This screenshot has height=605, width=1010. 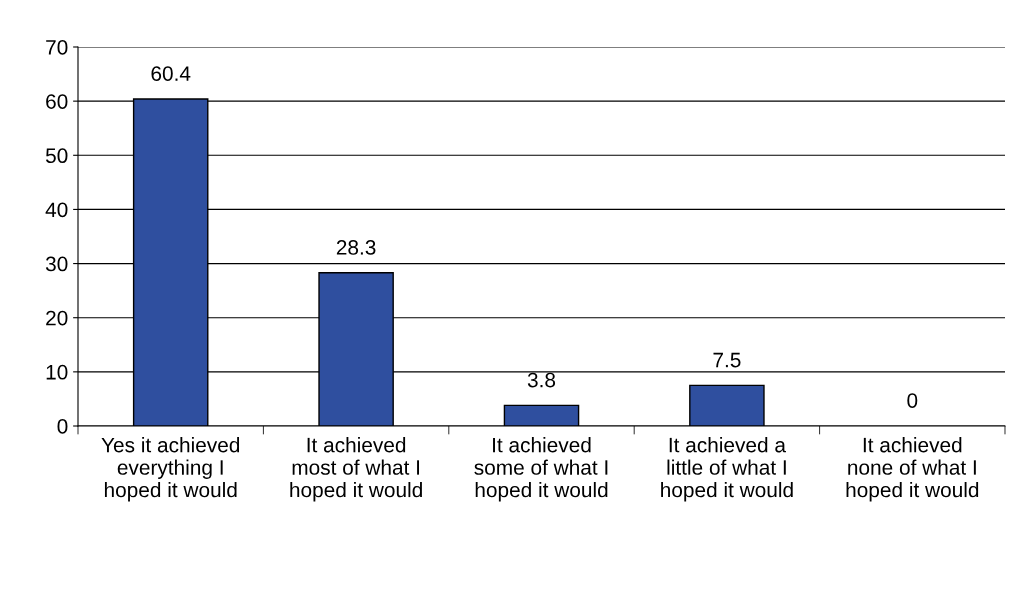 What do you see at coordinates (912, 400) in the screenshot?
I see `data-label: 0` at bounding box center [912, 400].